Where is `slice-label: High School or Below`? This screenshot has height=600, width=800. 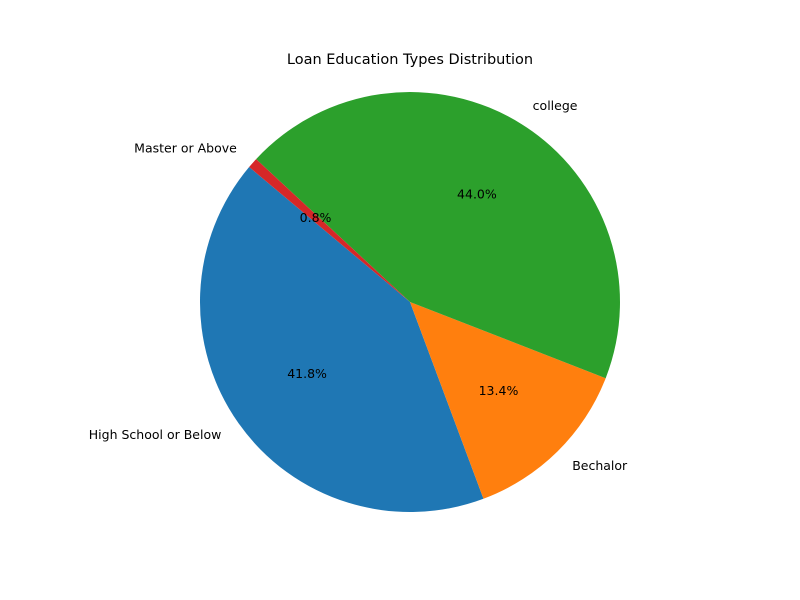
slice-label: High School or Below is located at coordinates (155, 434).